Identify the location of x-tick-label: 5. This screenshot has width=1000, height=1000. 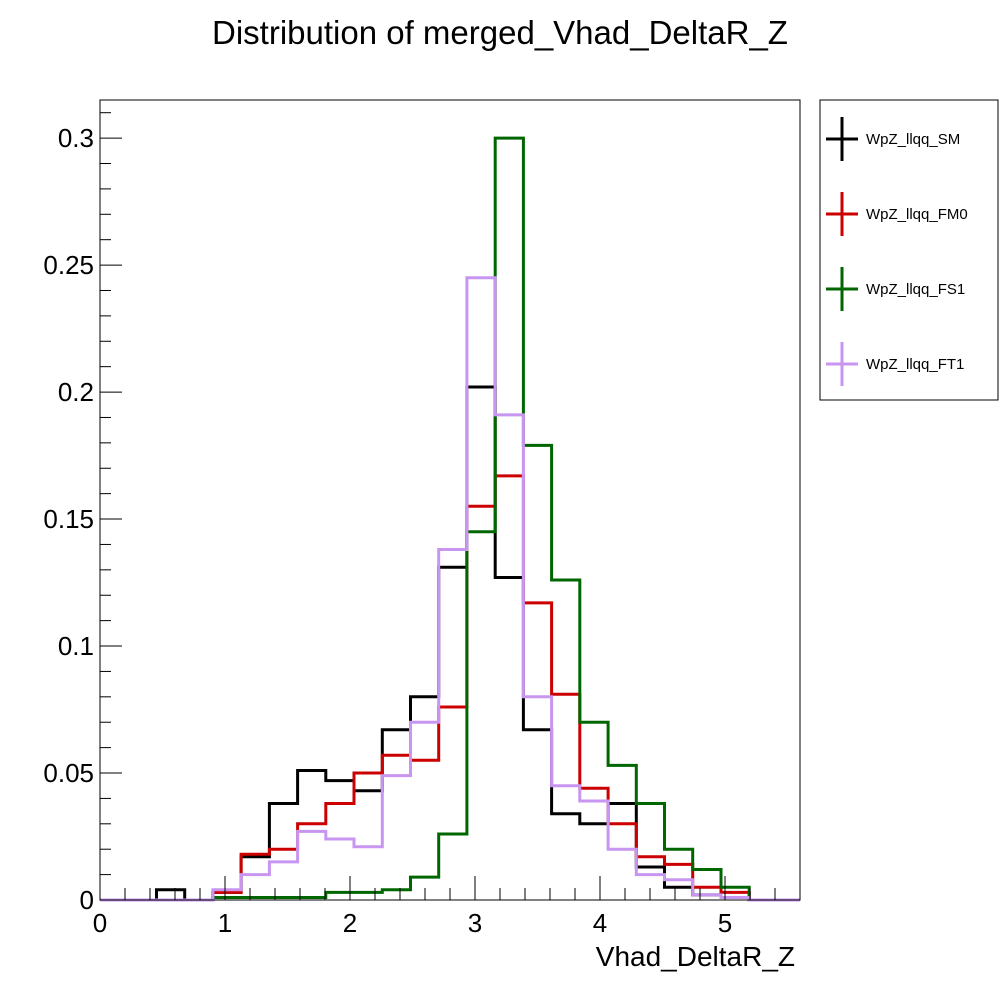
(725, 923).